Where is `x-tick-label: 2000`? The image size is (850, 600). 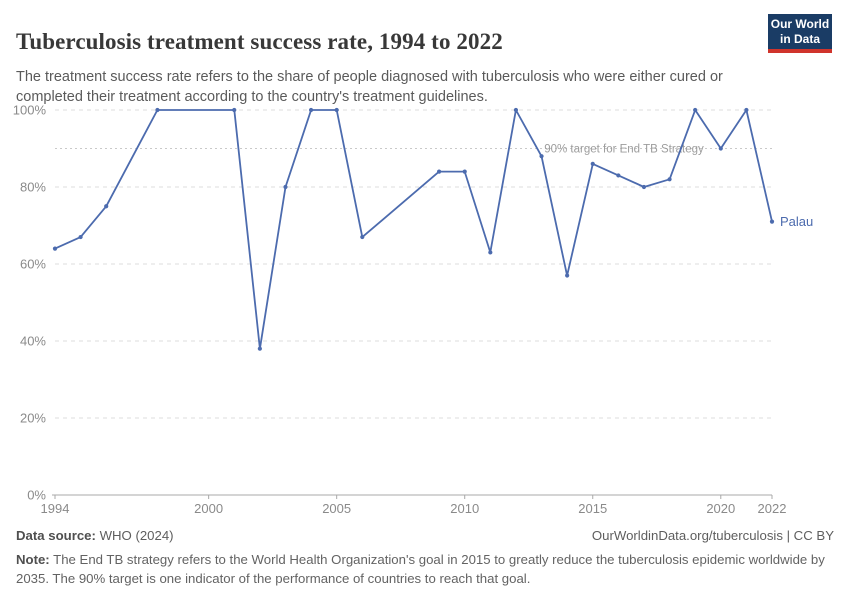
x-tick-label: 2000 is located at coordinates (208, 508).